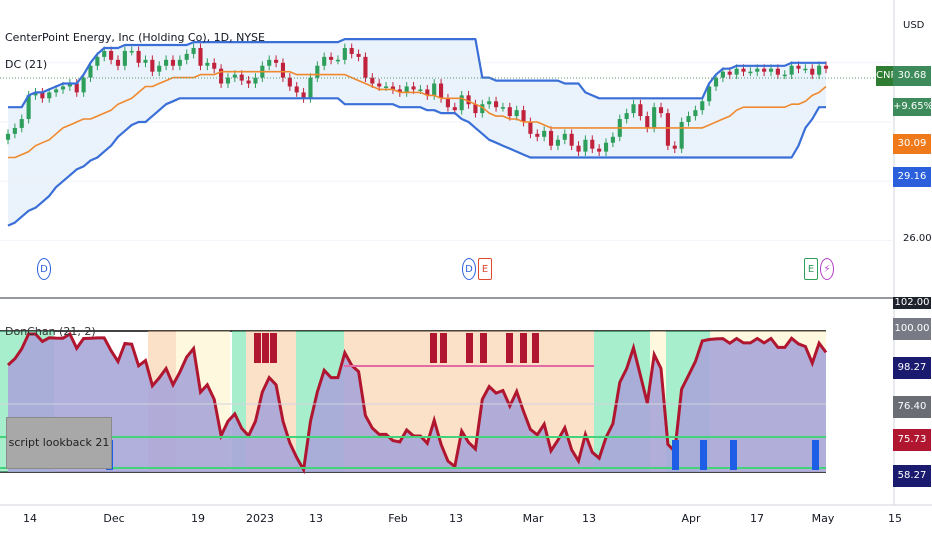 Image resolution: width=932 pixels, height=550 pixels. Describe the element at coordinates (886, 76) in the screenshot. I see `symbol-badge: CNP` at that location.